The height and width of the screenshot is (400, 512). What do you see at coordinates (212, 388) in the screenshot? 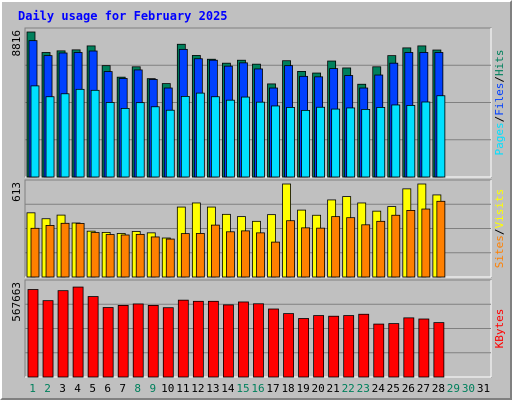
I see `day-label: 13` at bounding box center [212, 388].